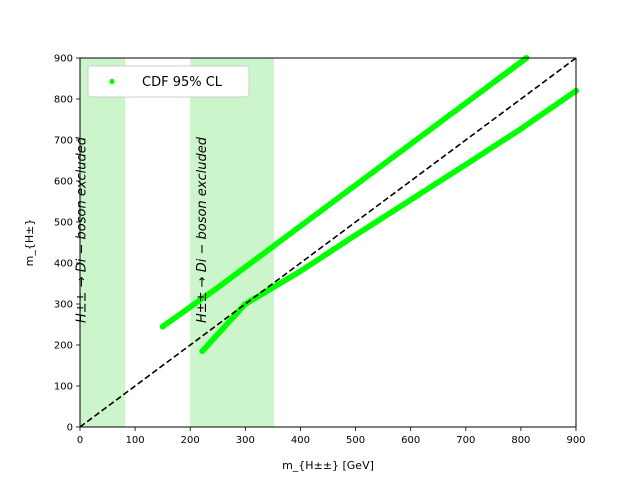  Describe the element at coordinates (63, 305) in the screenshot. I see `y-tick-label: 300` at that location.